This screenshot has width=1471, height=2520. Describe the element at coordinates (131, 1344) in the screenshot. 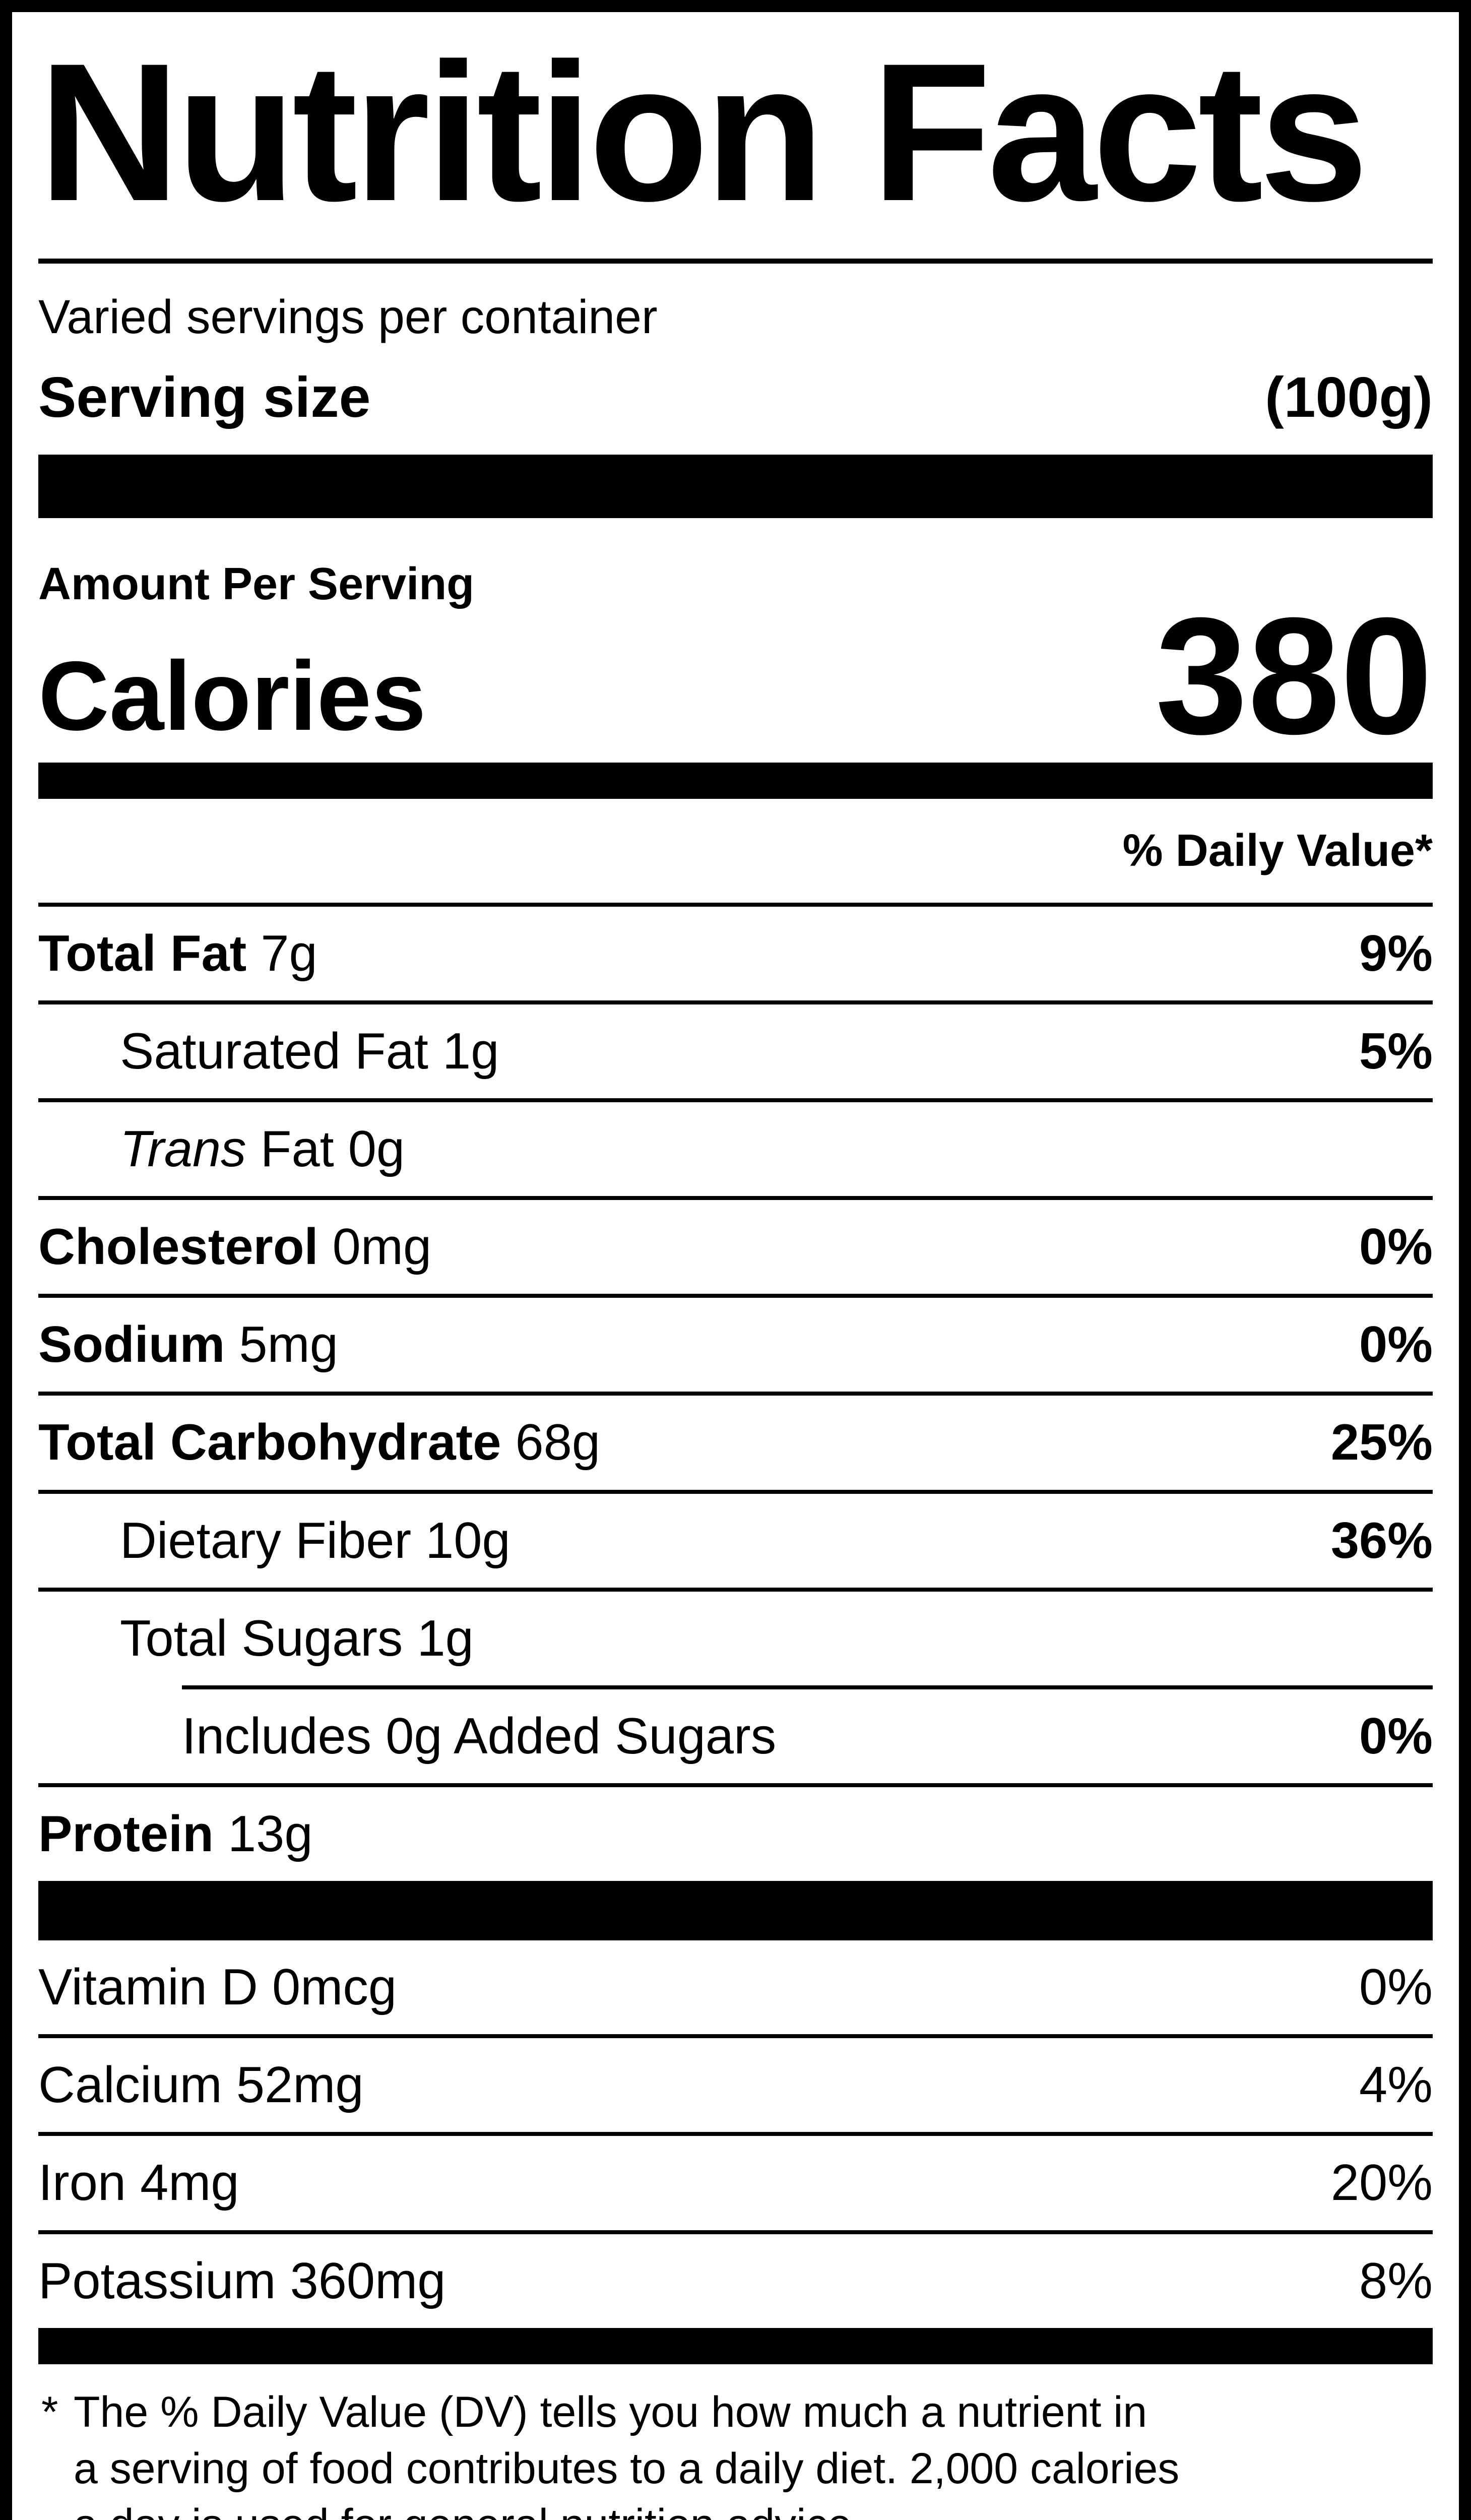

I see `nutrient-name-bold: Sodium` at that location.